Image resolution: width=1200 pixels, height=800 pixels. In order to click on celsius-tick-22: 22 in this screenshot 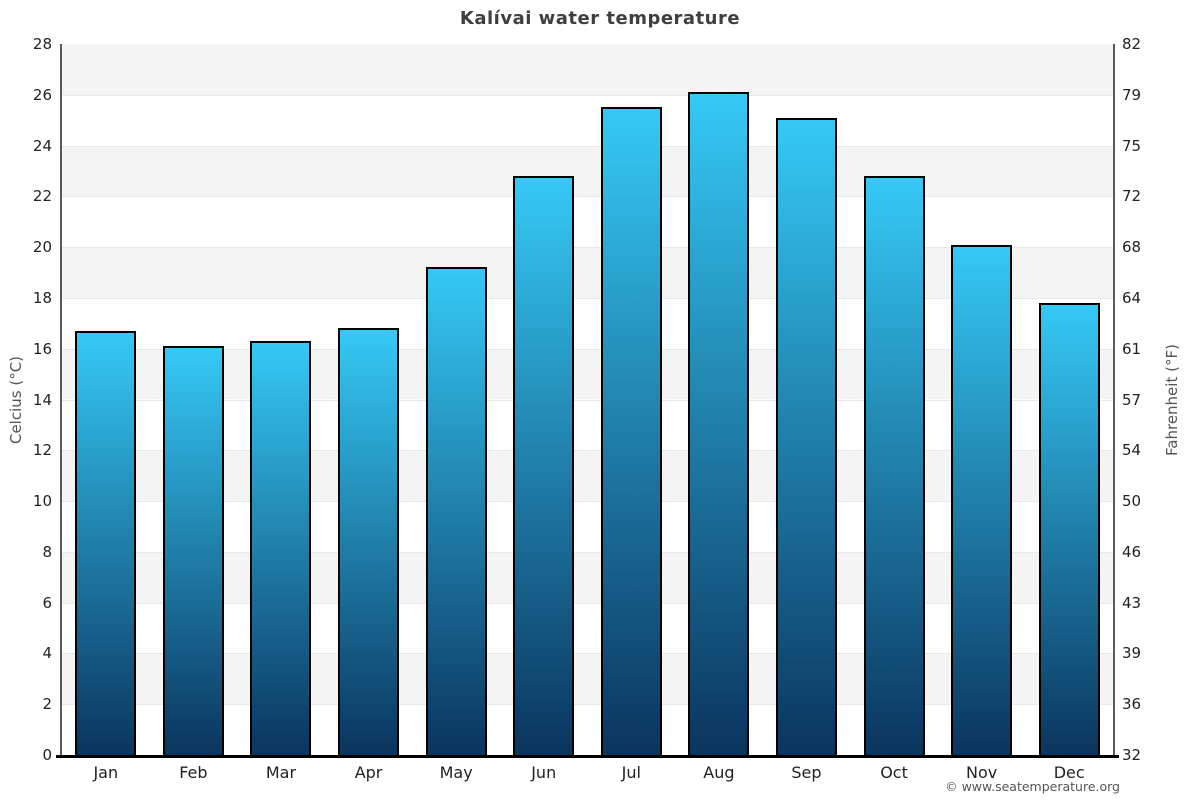, I will do `click(42, 196)`.